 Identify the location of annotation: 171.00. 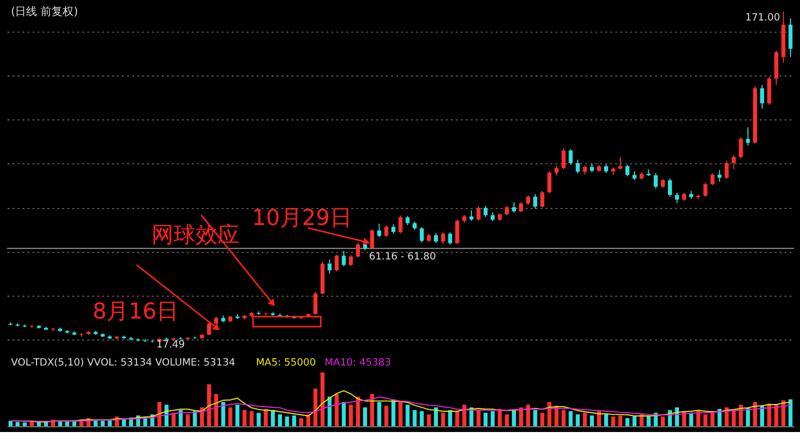
(762, 18).